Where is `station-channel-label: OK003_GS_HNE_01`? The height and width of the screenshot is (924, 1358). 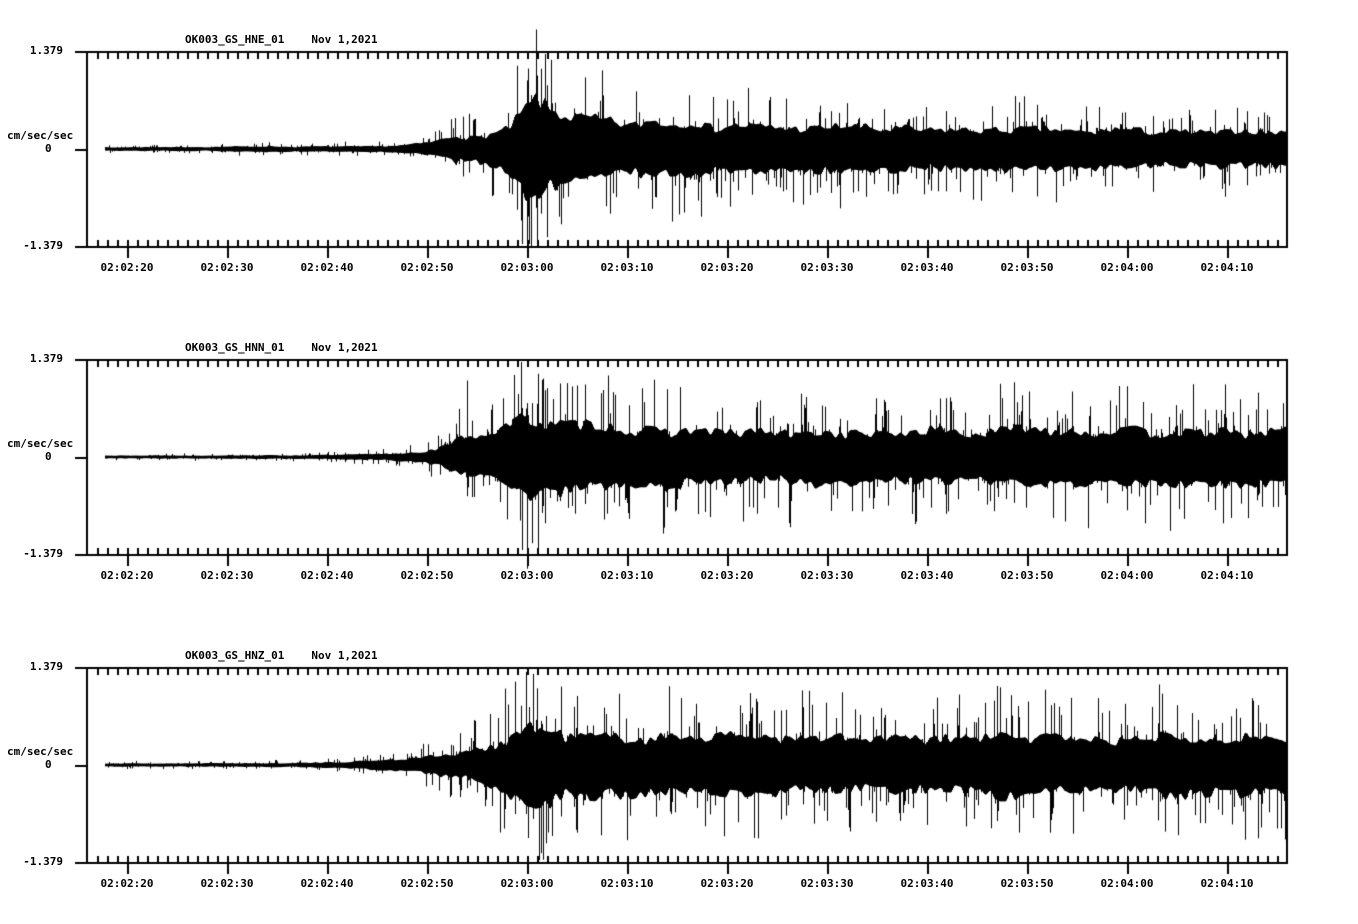
station-channel-label: OK003_GS_HNE_01 is located at coordinates (235, 39).